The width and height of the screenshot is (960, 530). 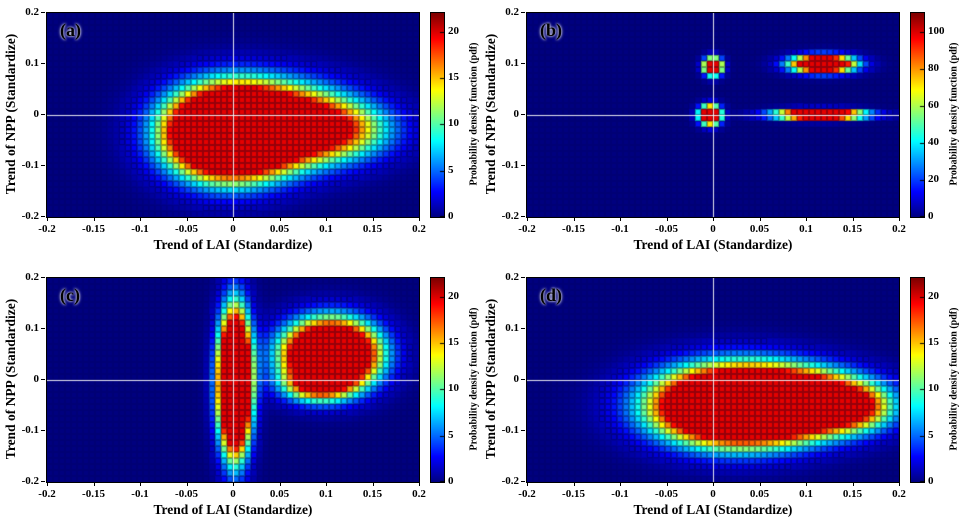 I want to click on colorbar-a, so click(x=437, y=115).